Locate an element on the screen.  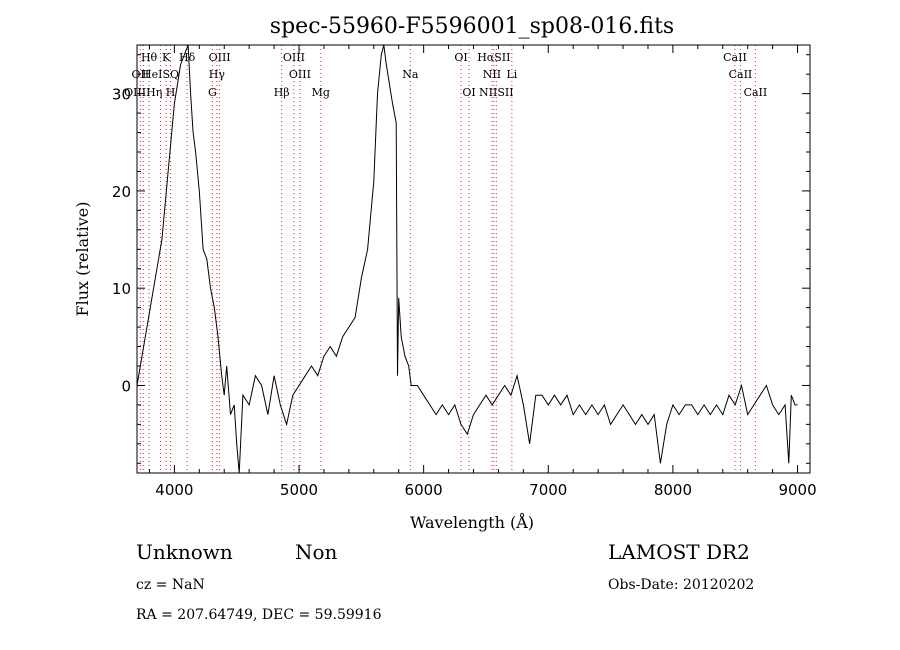
line-label-15: CaII is located at coordinates (741, 74).